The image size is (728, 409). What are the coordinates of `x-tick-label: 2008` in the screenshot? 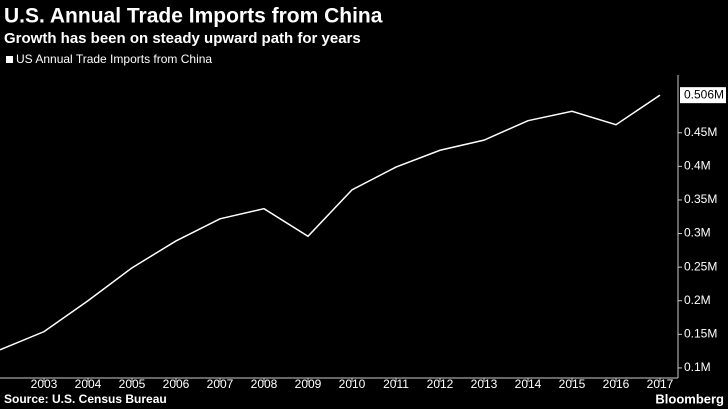 It's located at (264, 384).